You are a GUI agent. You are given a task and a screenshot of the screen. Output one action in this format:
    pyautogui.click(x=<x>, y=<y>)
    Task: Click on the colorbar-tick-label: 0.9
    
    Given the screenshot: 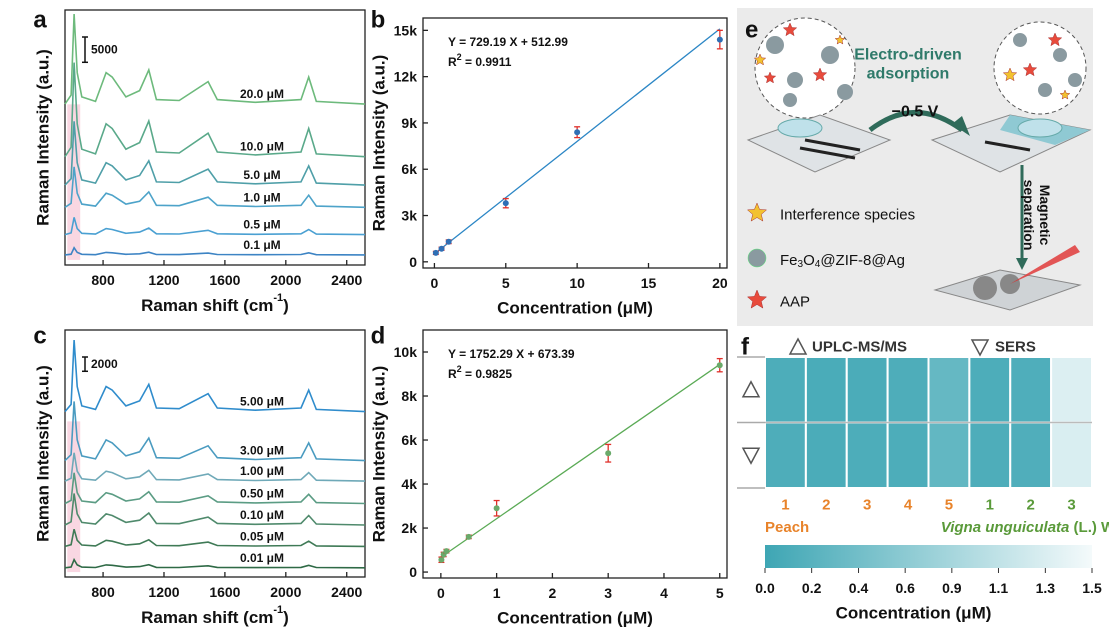 What is the action you would take?
    pyautogui.click(x=952, y=588)
    